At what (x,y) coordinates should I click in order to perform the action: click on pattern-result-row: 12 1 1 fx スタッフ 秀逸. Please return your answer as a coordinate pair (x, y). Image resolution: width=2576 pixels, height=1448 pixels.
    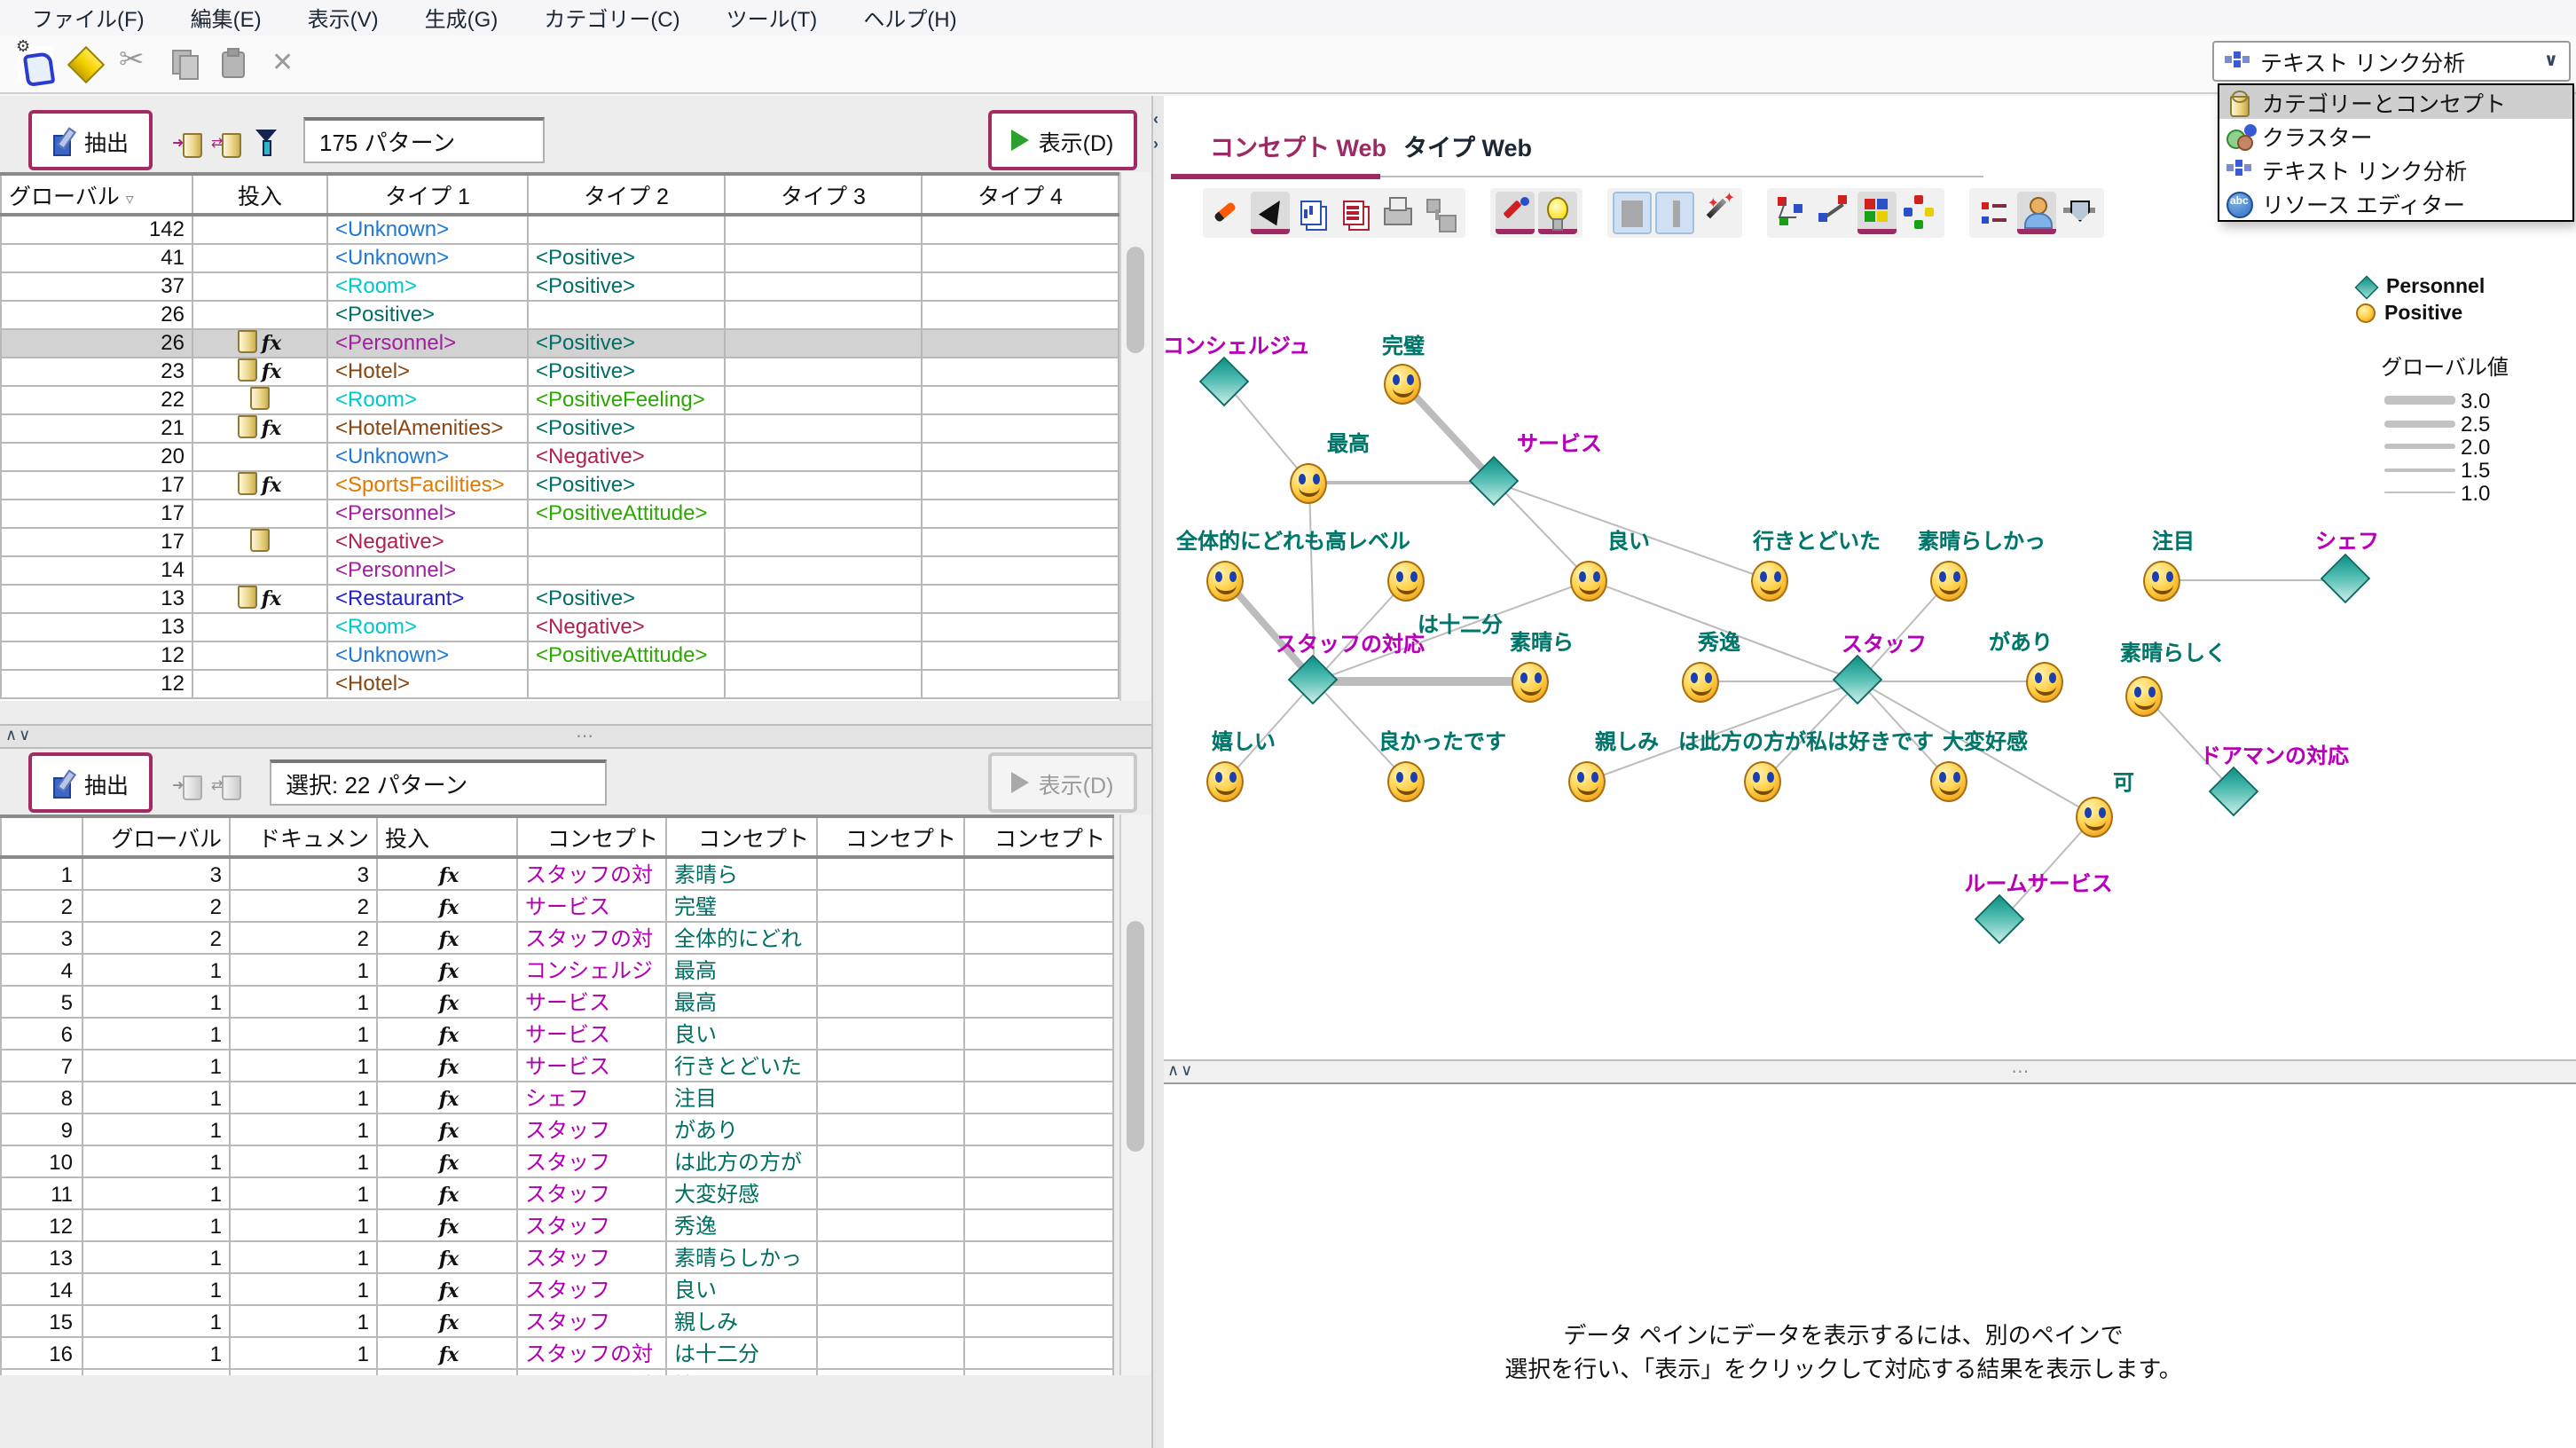
    Looking at the image, I should click on (557, 1225).